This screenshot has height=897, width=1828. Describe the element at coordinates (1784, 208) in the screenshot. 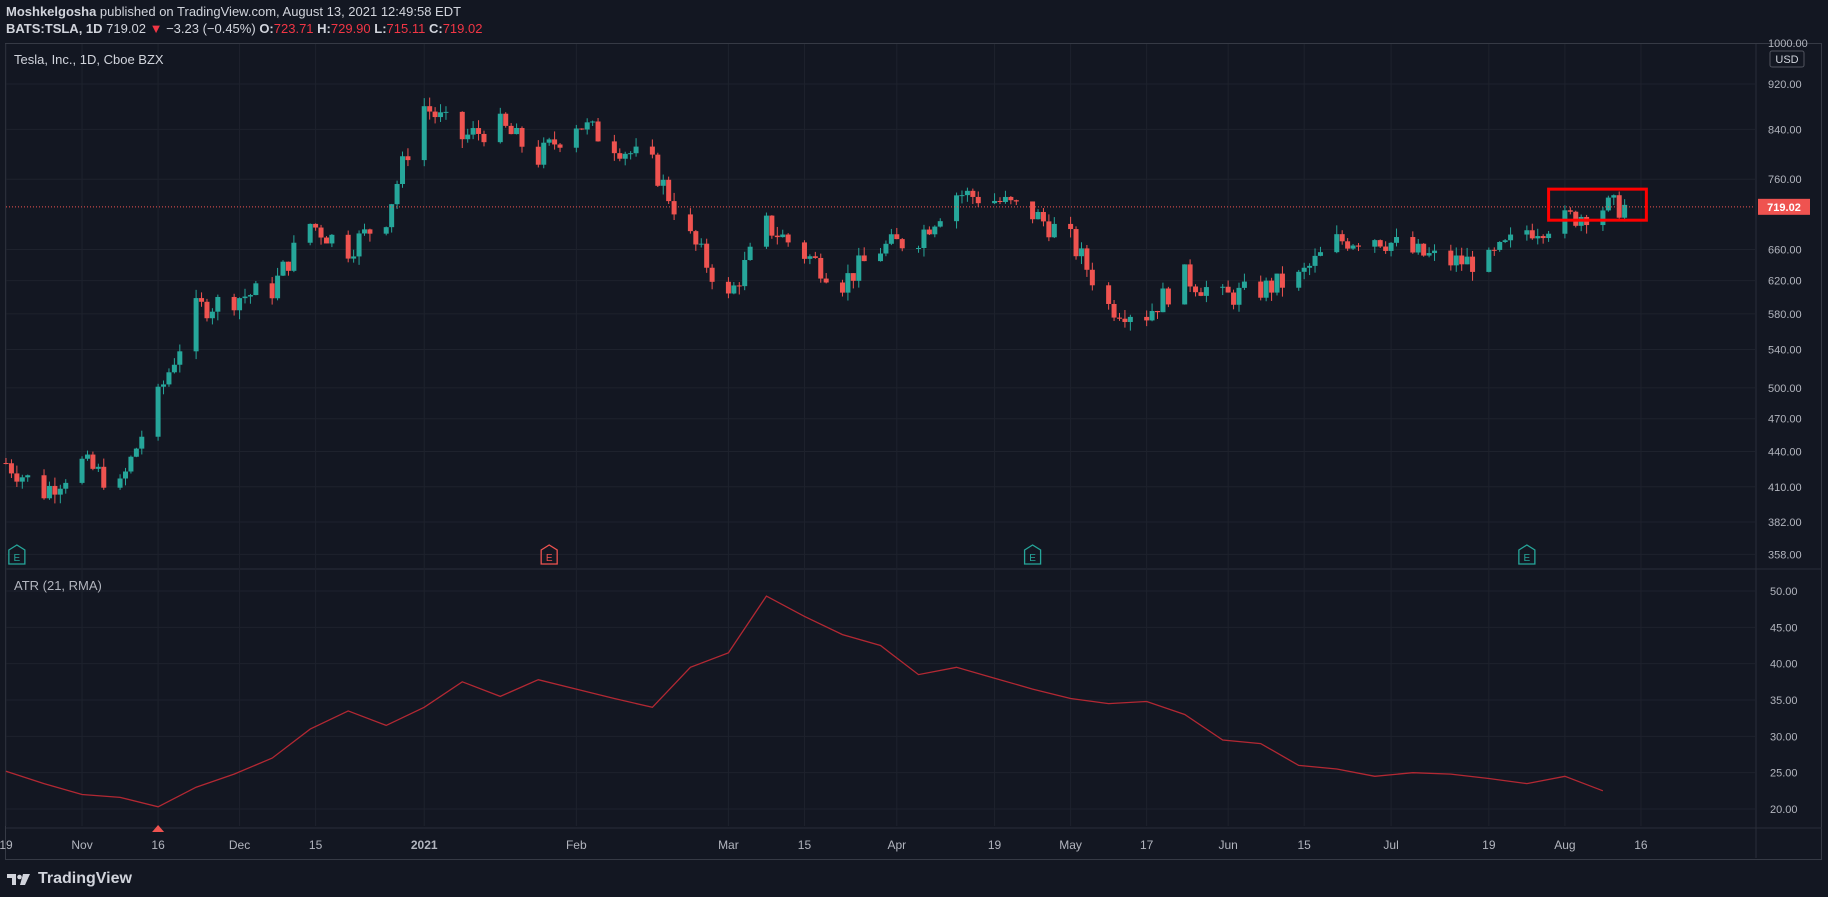

I see `last-price-label: 719.02` at that location.